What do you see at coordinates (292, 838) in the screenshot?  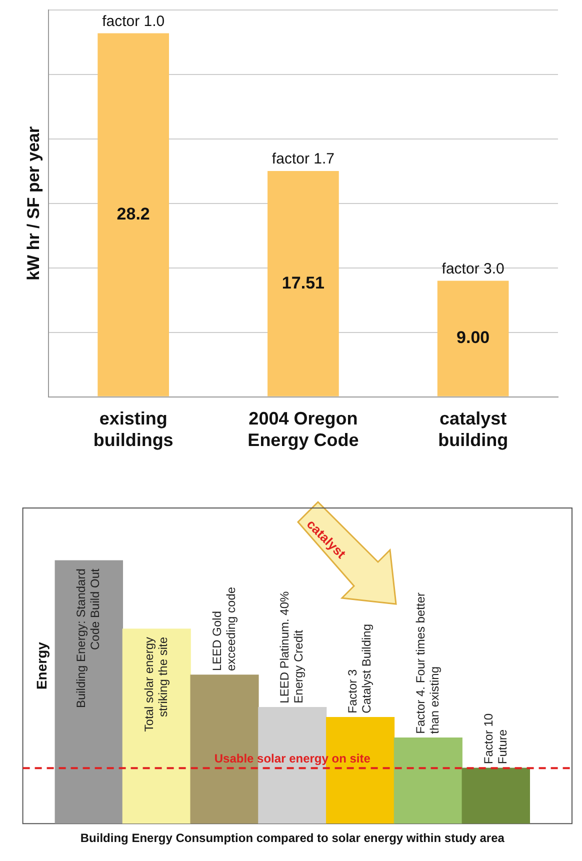 I see `x-axis-title: Building Energy Consumption compared to solar energy within study area` at bounding box center [292, 838].